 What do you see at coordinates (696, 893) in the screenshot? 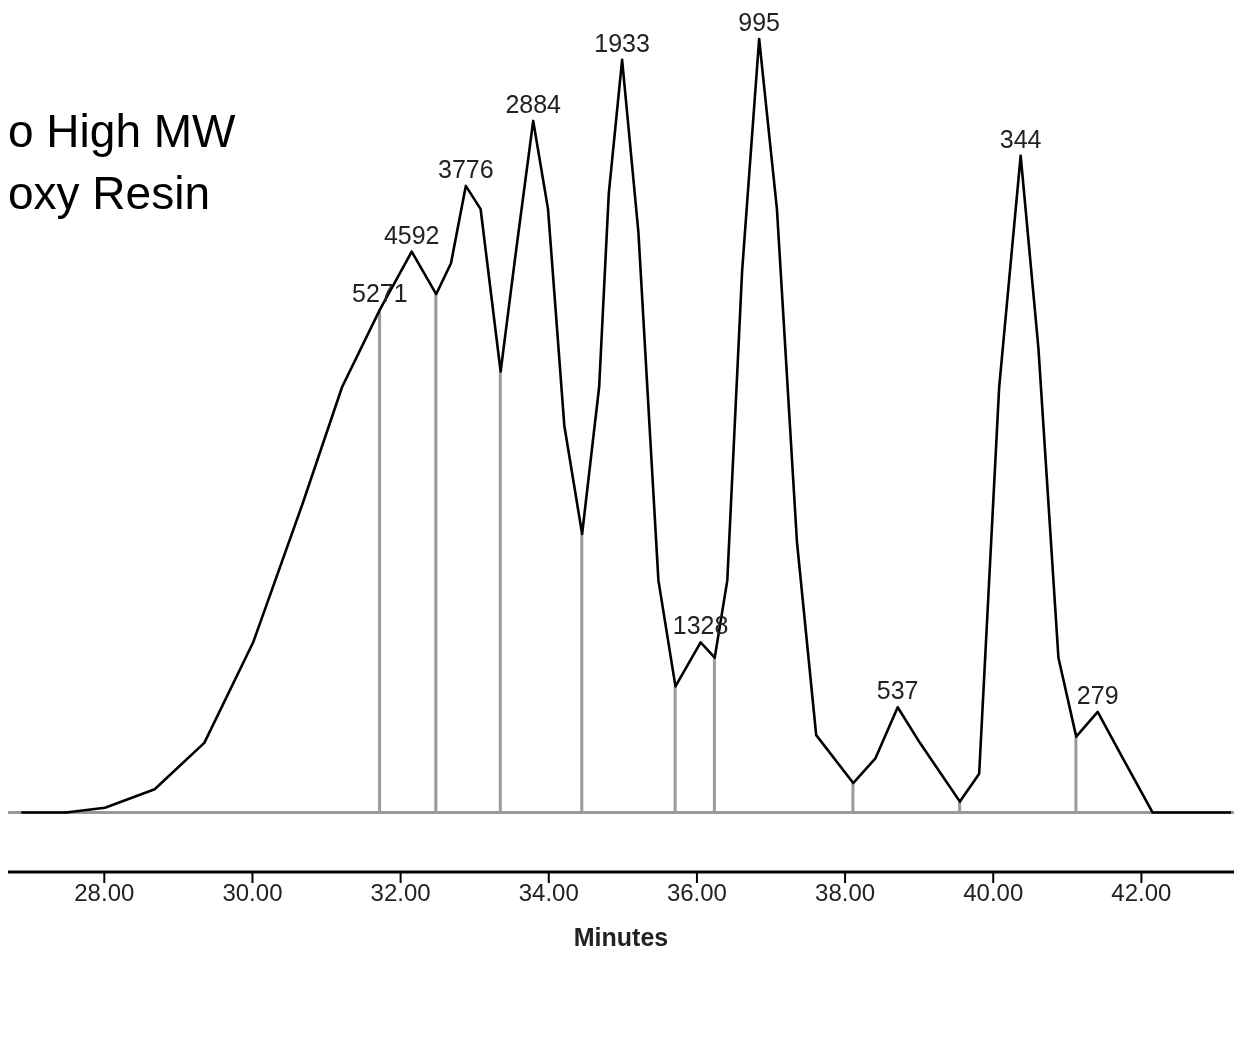
I see `x-tick-label: 36.00` at bounding box center [696, 893].